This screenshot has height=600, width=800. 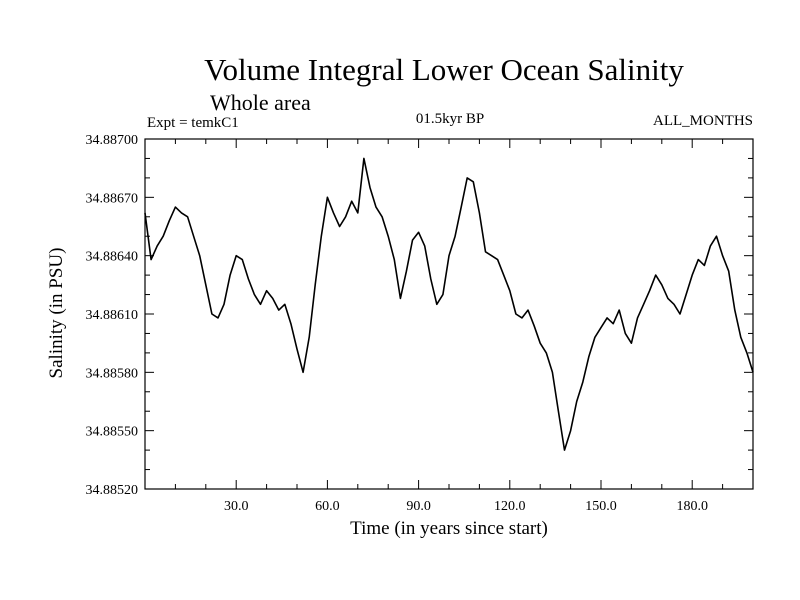 I want to click on chart-title: Volume Integral Lower Ocean Salinity, so click(x=444, y=69).